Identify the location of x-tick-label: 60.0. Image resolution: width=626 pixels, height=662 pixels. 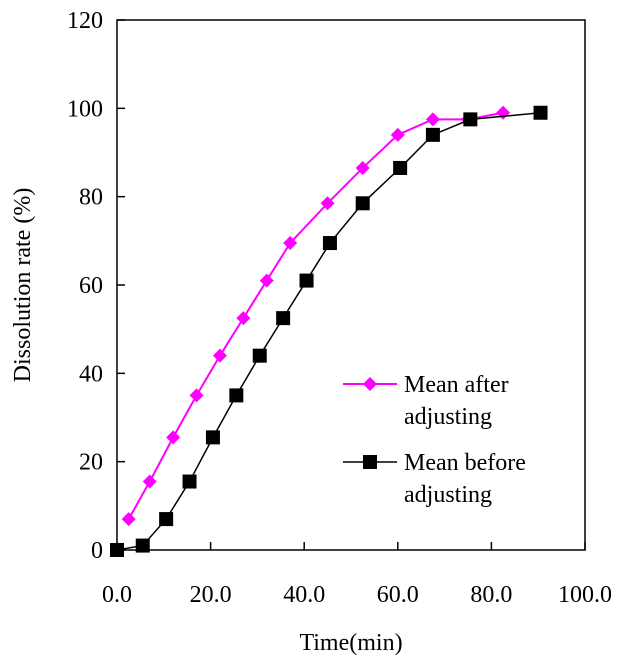
(398, 595).